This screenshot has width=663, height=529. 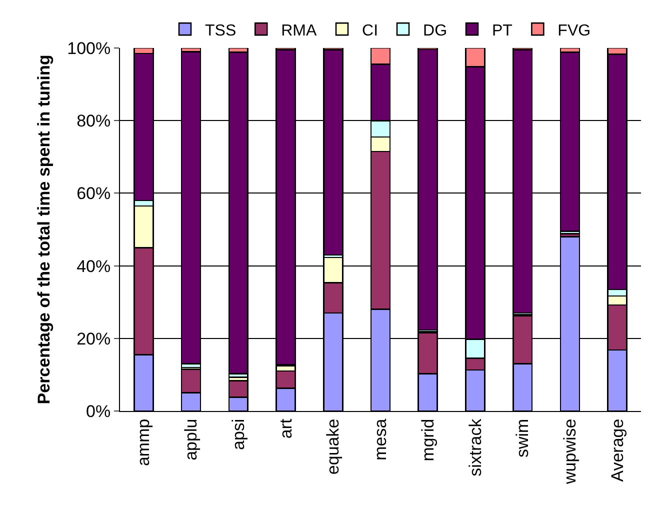 I want to click on x-tick-label: applu, so click(x=191, y=439).